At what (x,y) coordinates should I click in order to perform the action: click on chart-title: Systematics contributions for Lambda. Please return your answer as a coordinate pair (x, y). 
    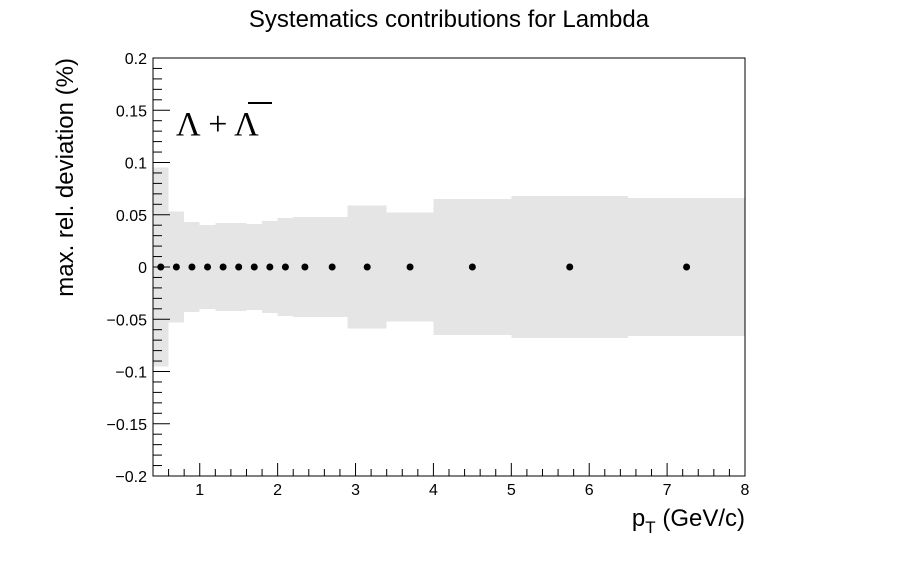
    Looking at the image, I should click on (449, 19).